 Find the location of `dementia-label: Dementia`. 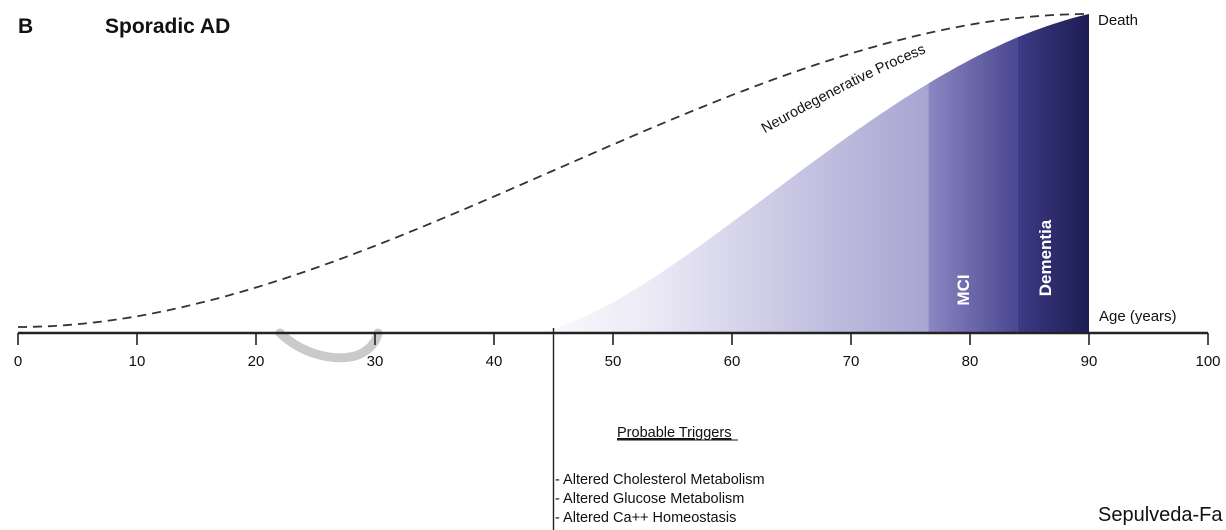

dementia-label: Dementia is located at coordinates (1045, 257).